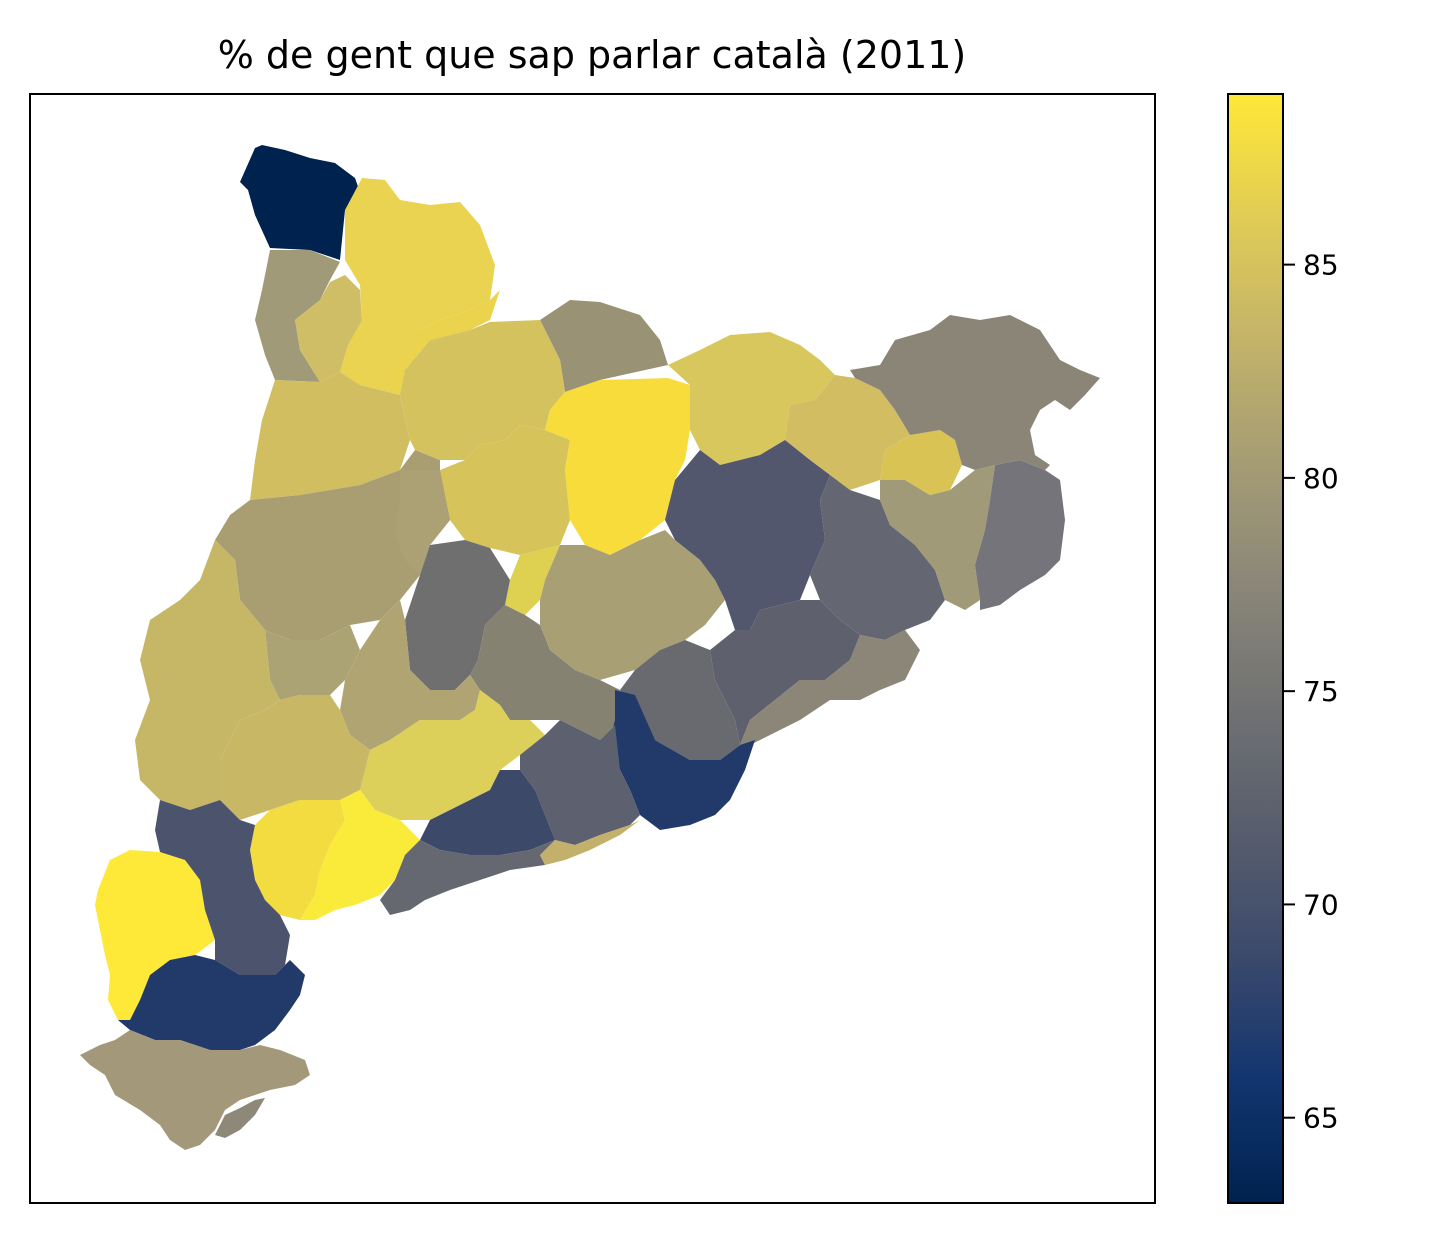 The height and width of the screenshot is (1233, 1452). What do you see at coordinates (222, 887) in the screenshot?
I see `region-ribera-ebre` at bounding box center [222, 887].